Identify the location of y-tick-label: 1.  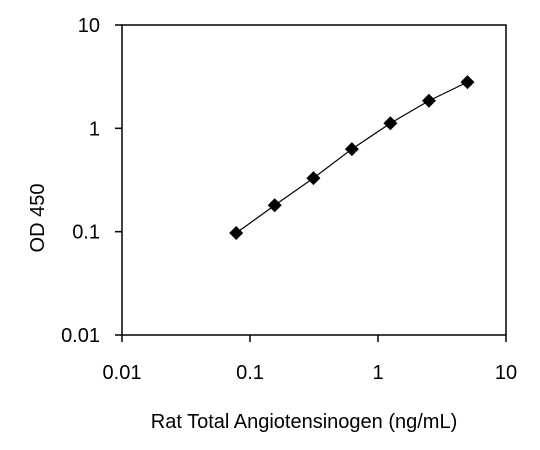
(94, 129).